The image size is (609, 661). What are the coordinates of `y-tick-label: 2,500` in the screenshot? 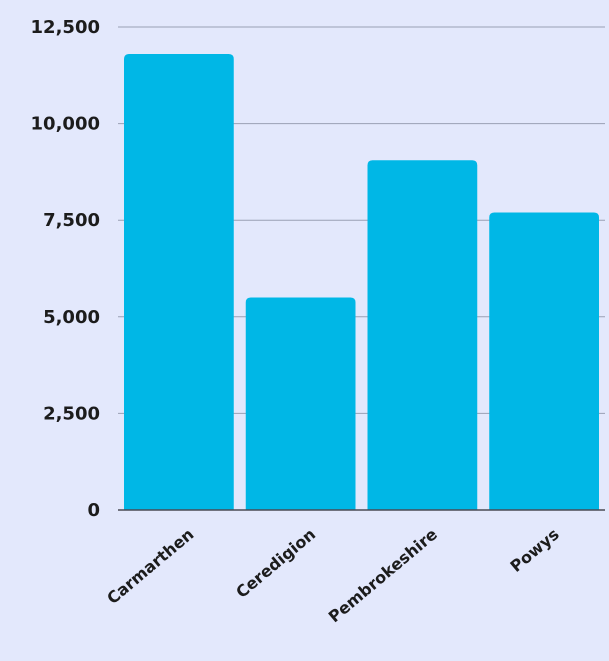 It's located at (71, 413).